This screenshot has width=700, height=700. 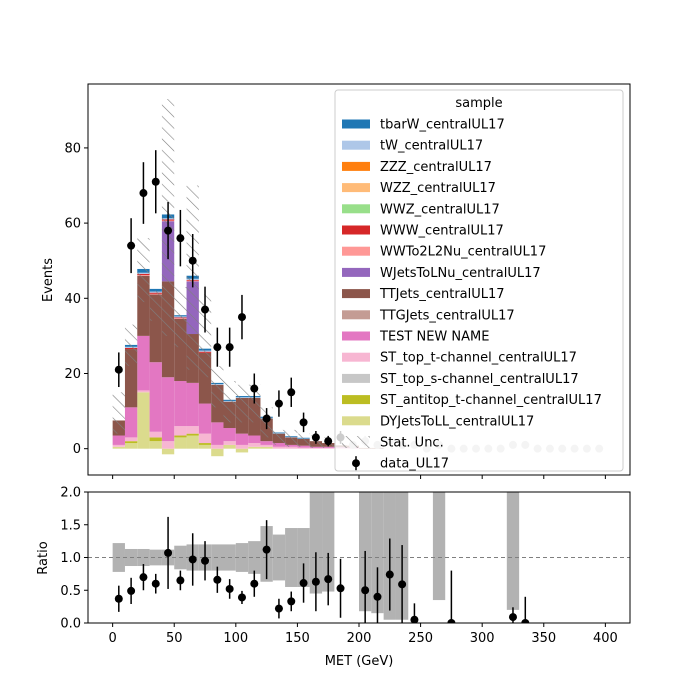 I want to click on legend-label-10: WWZ_centralUL17, so click(x=440, y=209).